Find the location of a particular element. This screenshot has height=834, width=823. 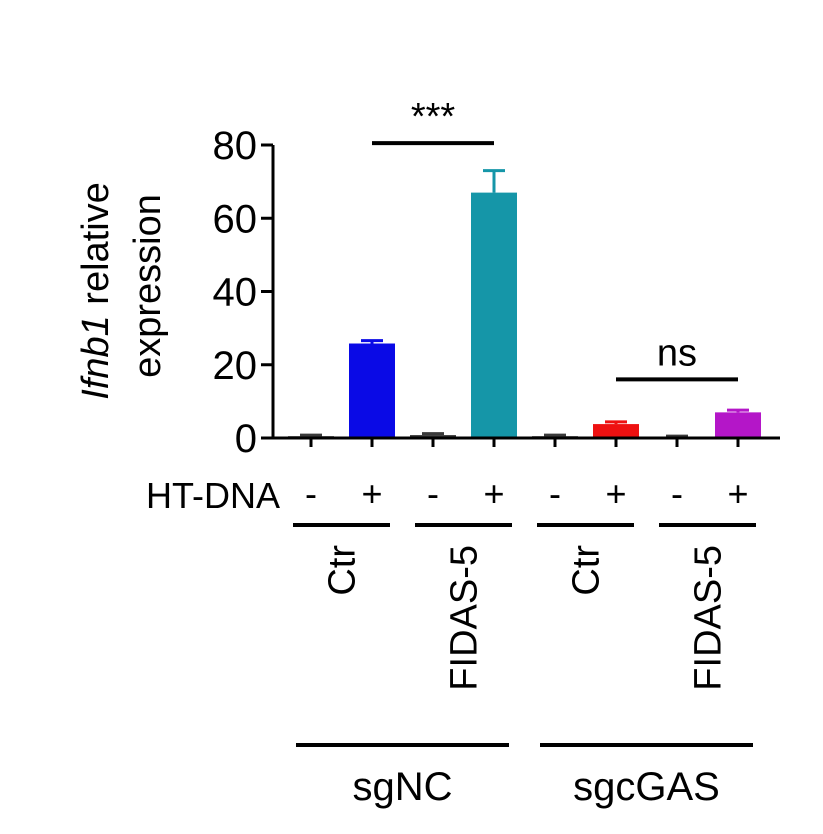

y-axis-label: Ifnb1 relative expression is located at coordinates (122, 291).